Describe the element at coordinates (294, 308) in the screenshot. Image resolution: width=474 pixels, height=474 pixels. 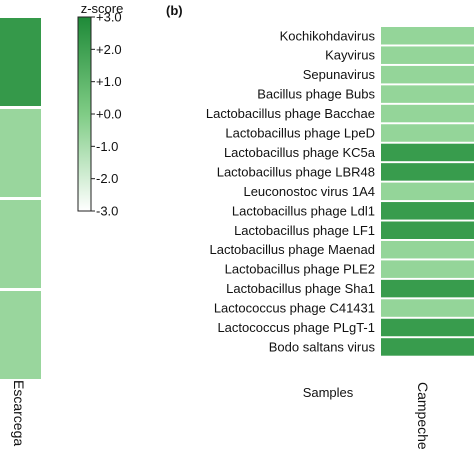
I see `row-label: Lactococcus phage C41431` at that location.